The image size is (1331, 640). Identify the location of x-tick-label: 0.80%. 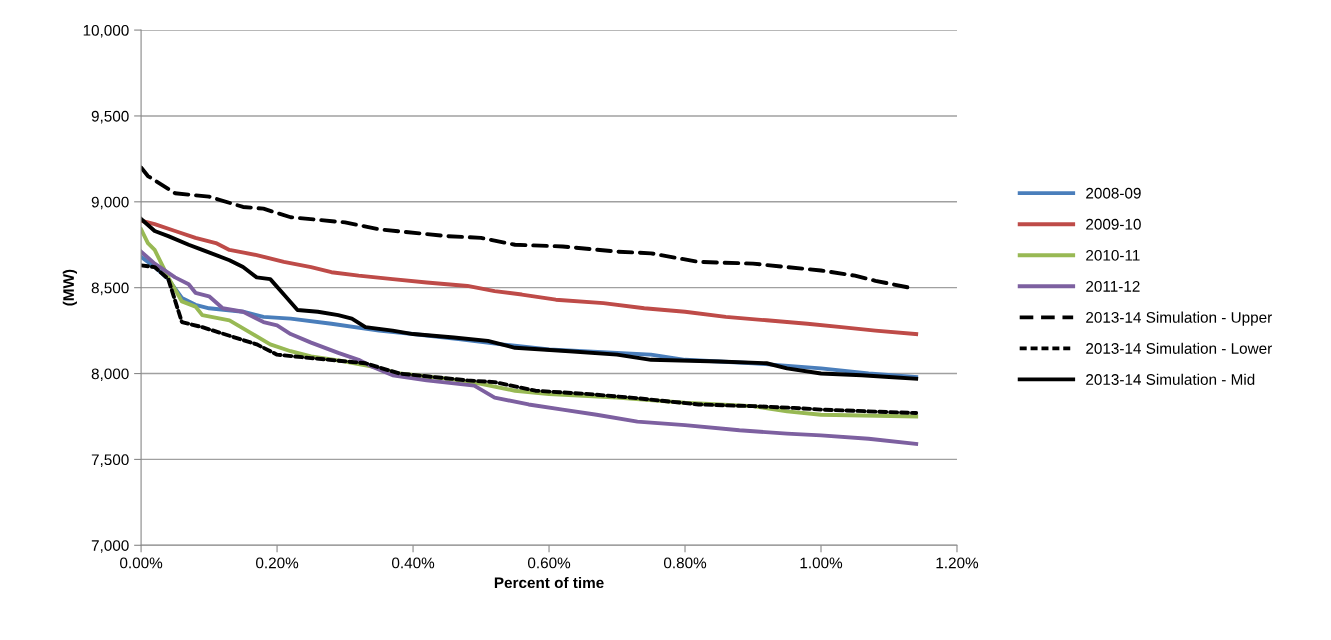
(685, 563).